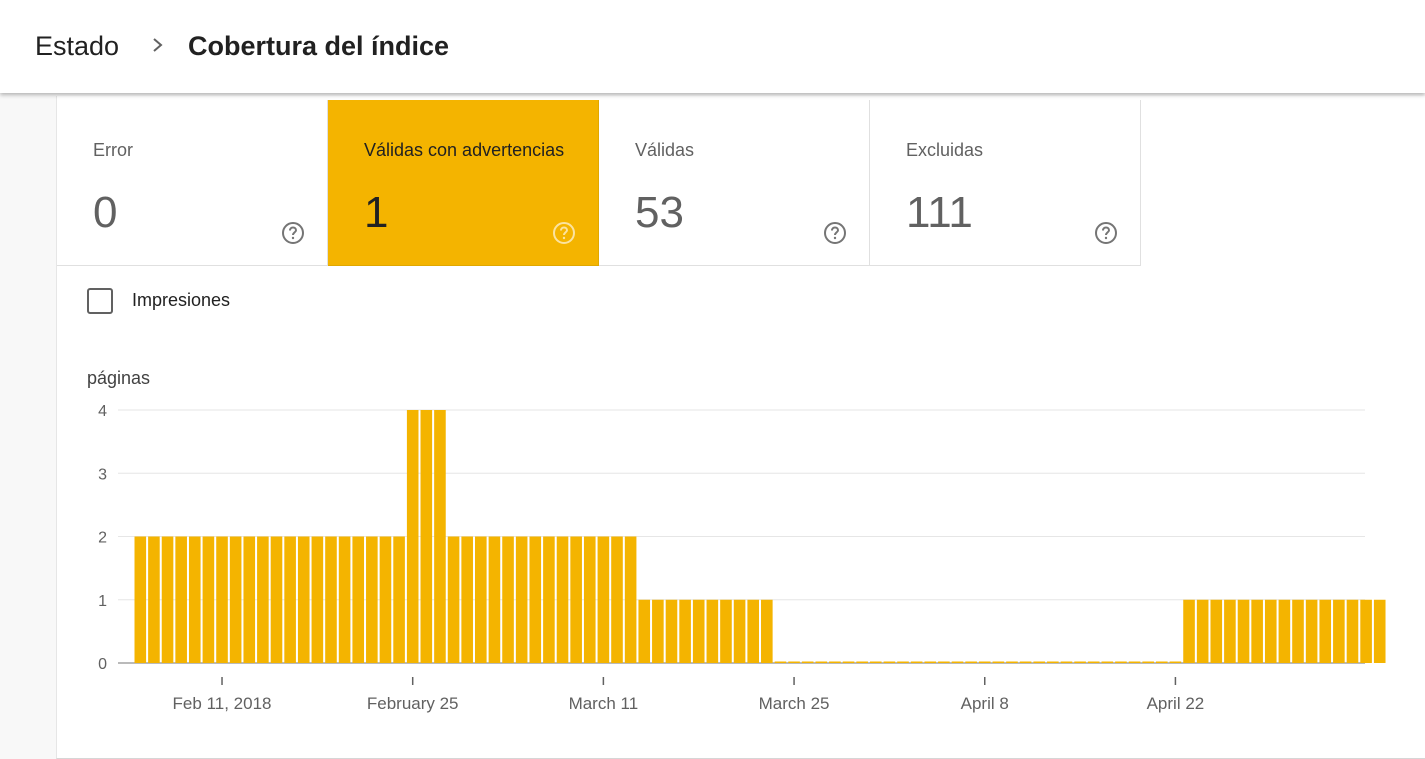 This screenshot has height=759, width=1425. I want to click on breadcrumb-root-link: Estado, so click(77, 46).